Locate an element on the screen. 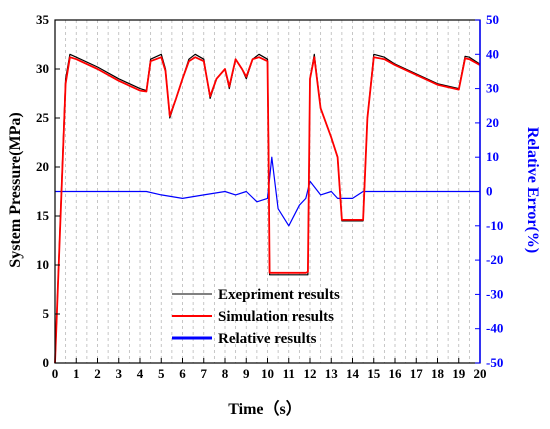  y-right-tick-label: 50 is located at coordinates (492, 19).